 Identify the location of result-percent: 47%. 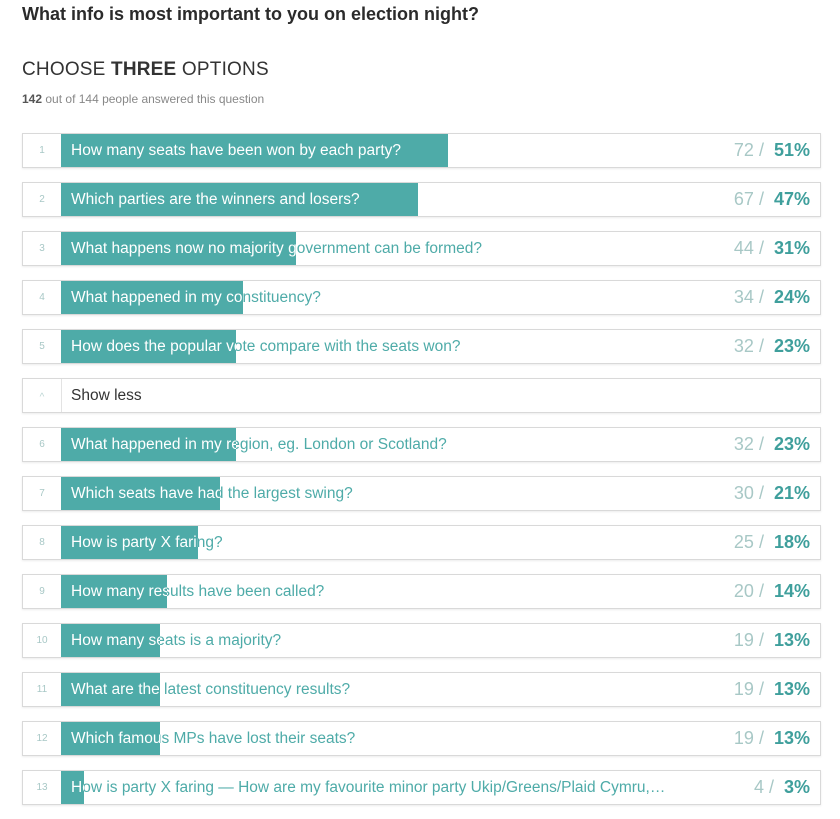
(791, 199).